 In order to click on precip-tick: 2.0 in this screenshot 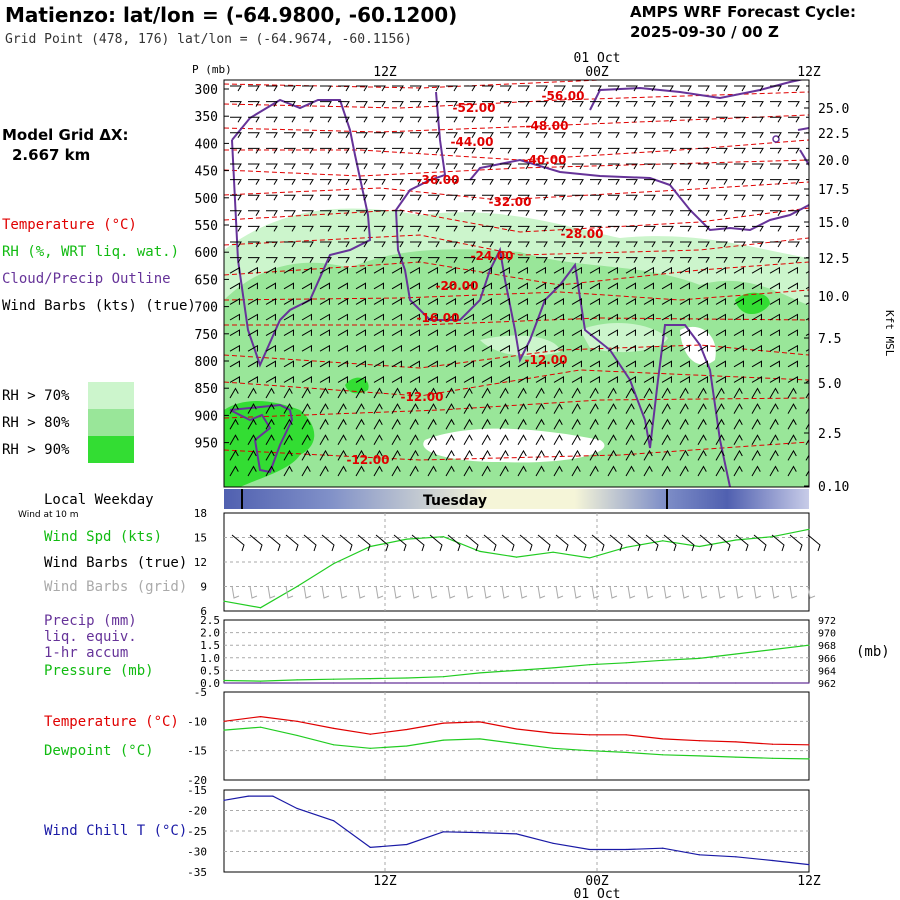, I will do `click(210, 633)`.